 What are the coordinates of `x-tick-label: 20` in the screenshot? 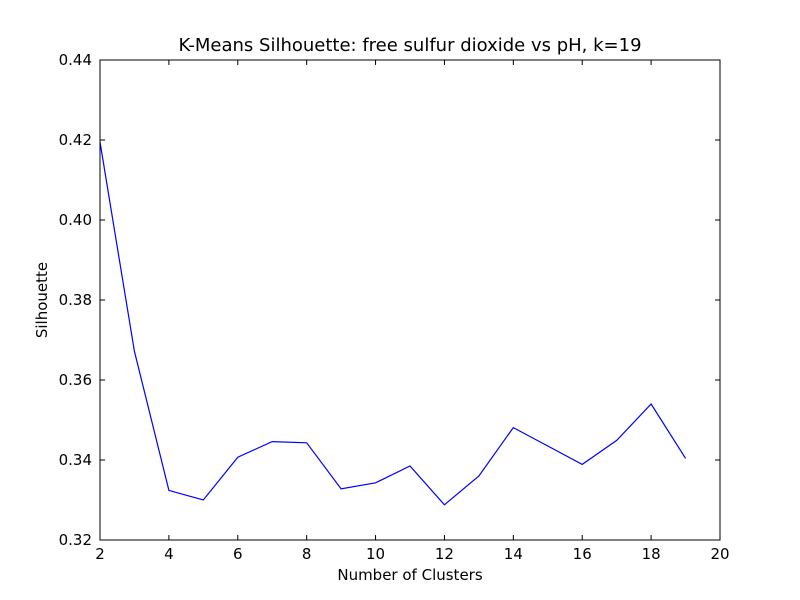 It's located at (719, 554).